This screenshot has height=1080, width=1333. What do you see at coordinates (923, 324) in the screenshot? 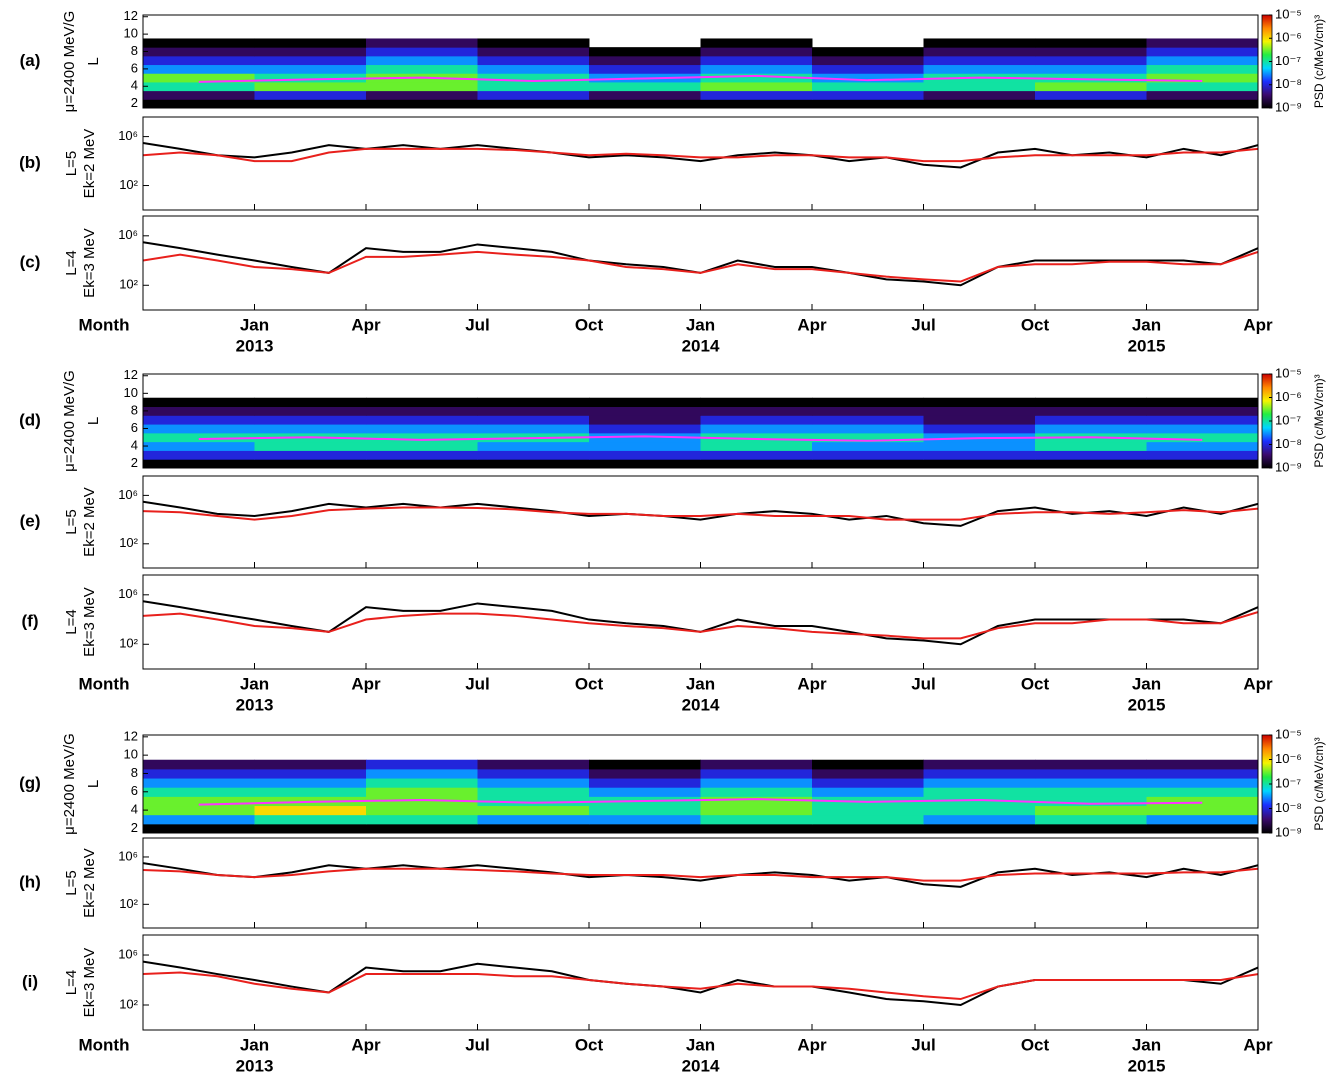
I see `x-tick-label: Jul` at bounding box center [923, 324].